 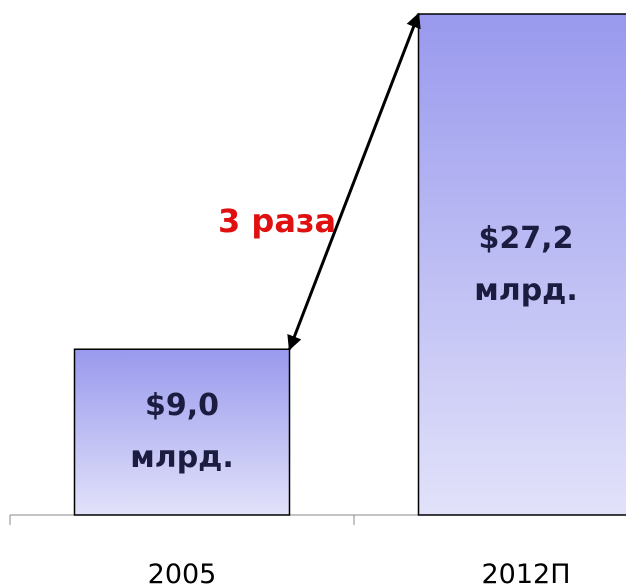 I want to click on value-label: $9,0 млрд., so click(x=182, y=432).